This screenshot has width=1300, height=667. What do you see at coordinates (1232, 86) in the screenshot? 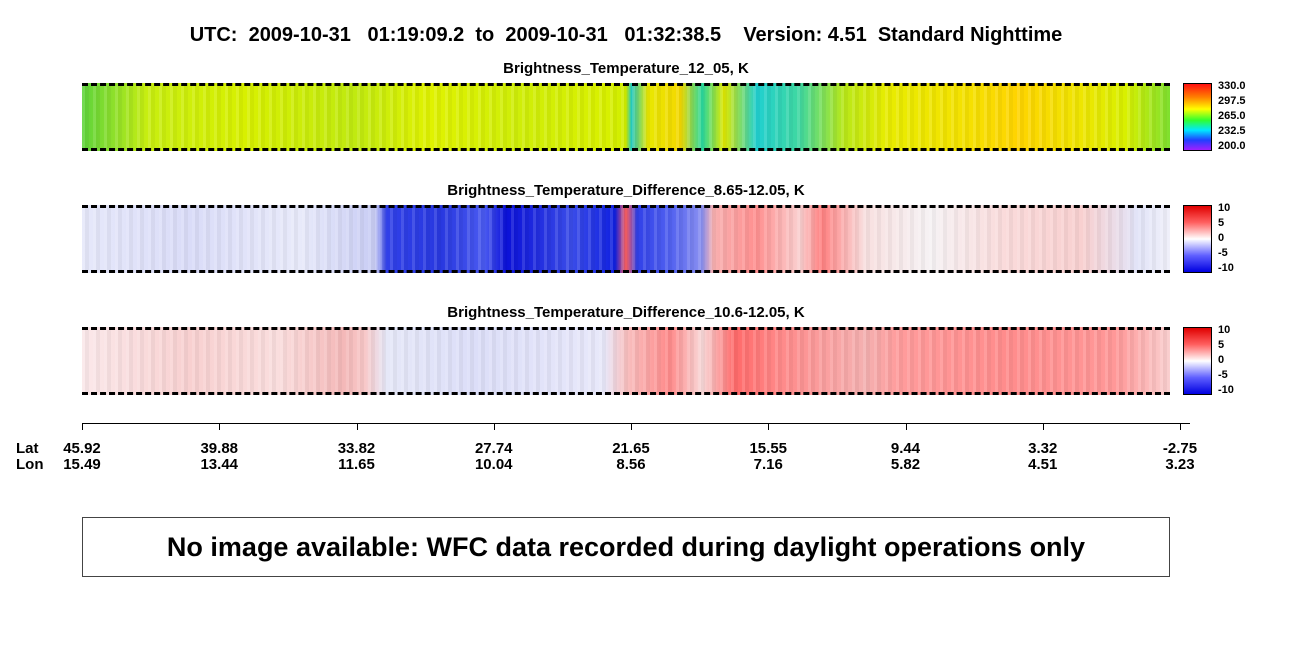
I see `colorbar-label: 330.0` at bounding box center [1232, 86].